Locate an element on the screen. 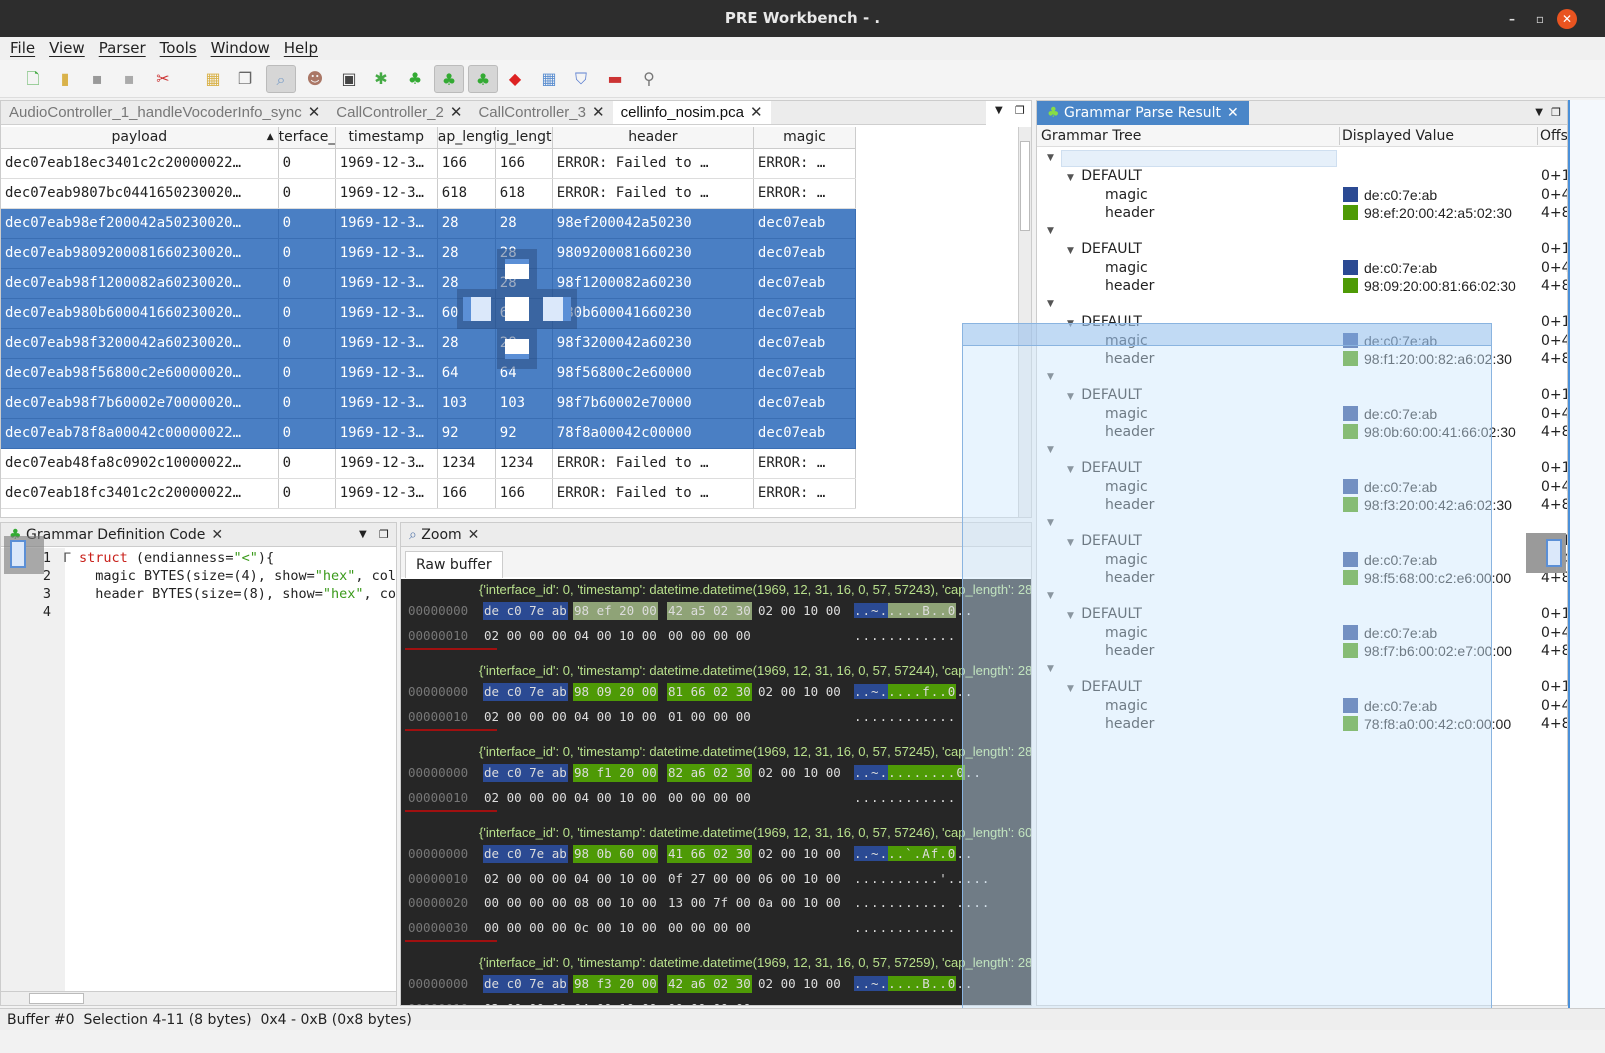 The width and height of the screenshot is (1605, 1053). dock-right-indicator is located at coordinates (1546, 553).